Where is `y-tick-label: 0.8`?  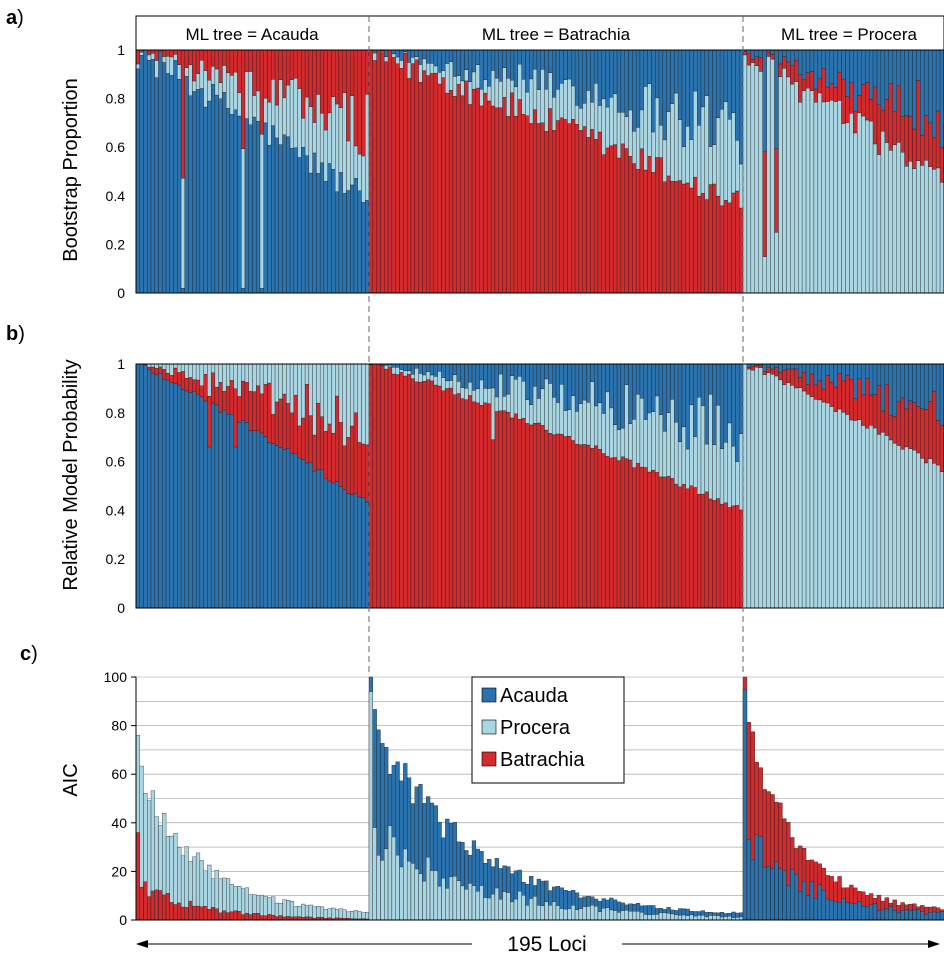 y-tick-label: 0.8 is located at coordinates (116, 99).